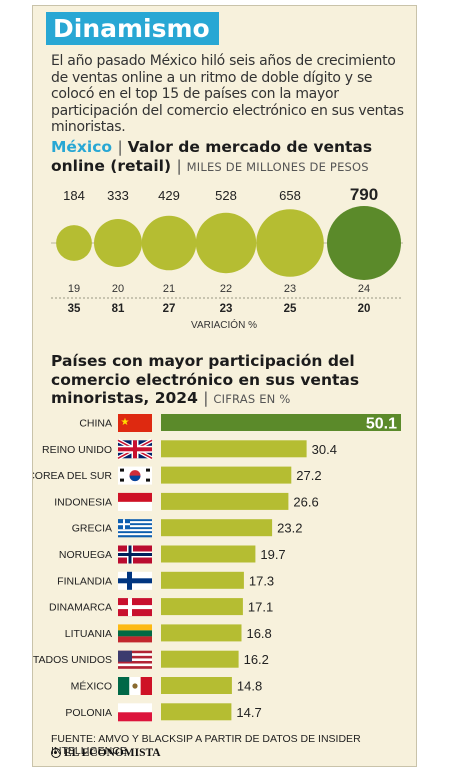 The width and height of the screenshot is (452, 768). I want to click on bubble-year-label: 19, so click(74, 289).